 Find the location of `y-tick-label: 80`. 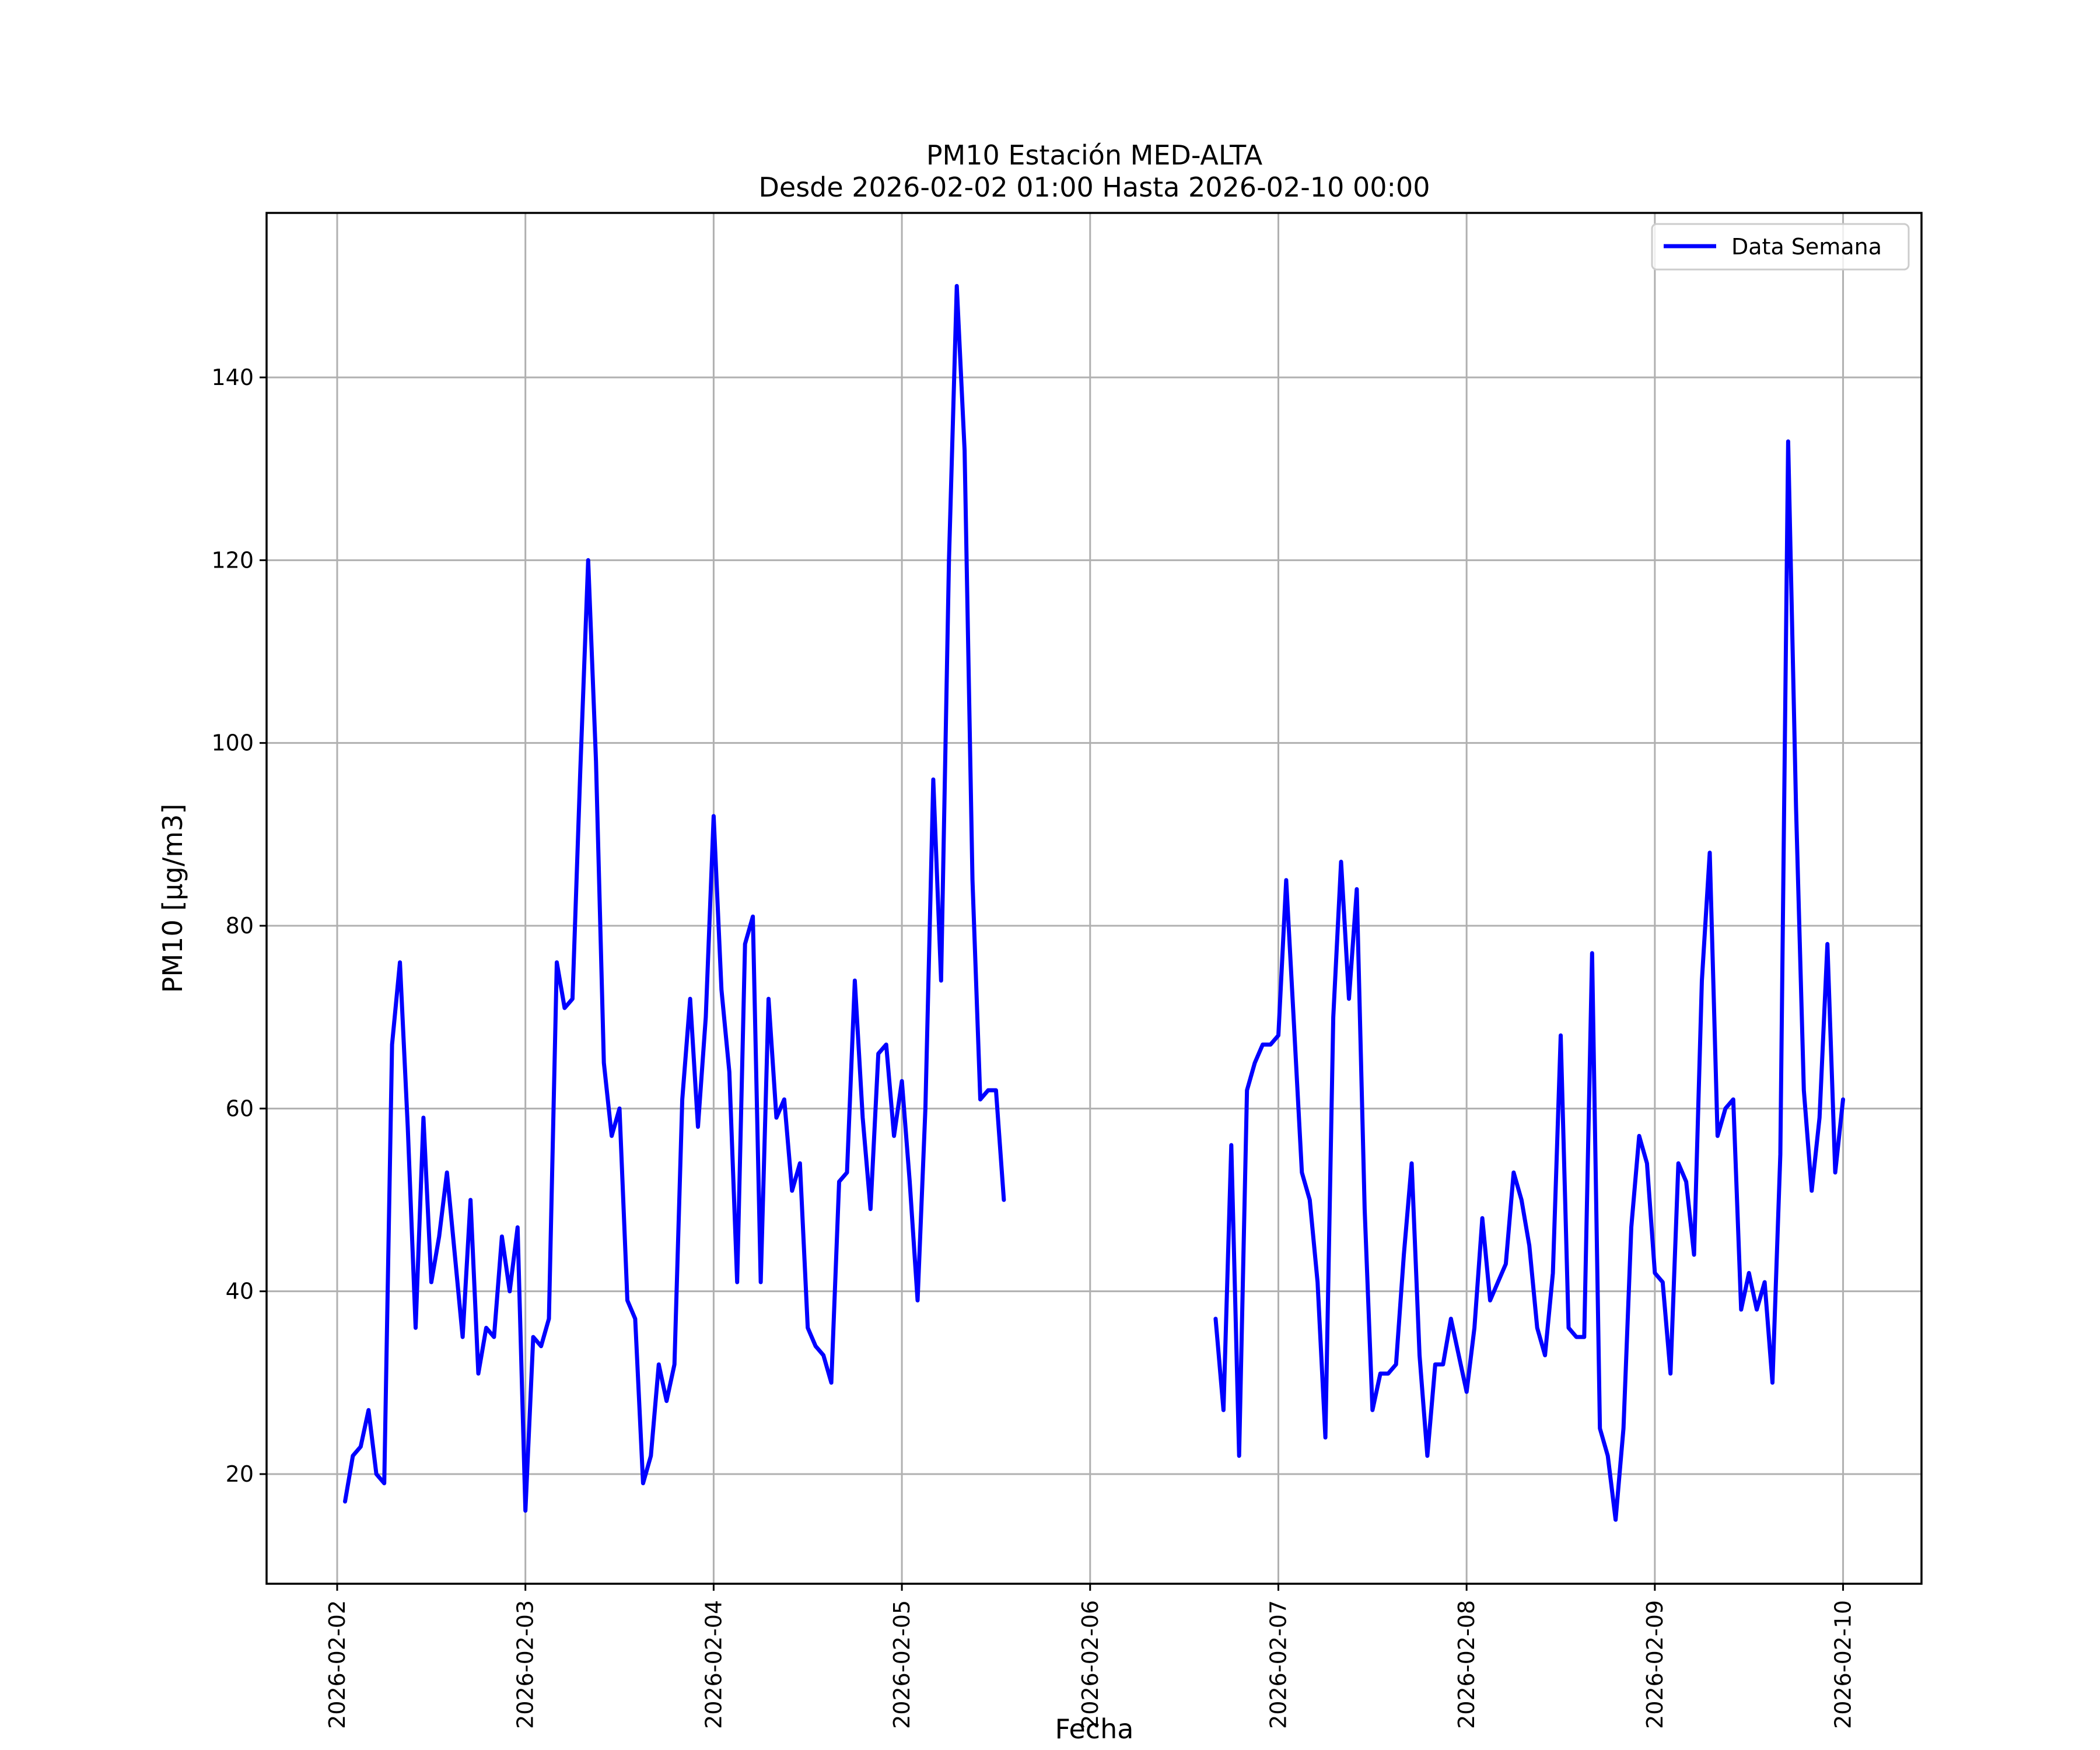

y-tick-label: 80 is located at coordinates (240, 926).